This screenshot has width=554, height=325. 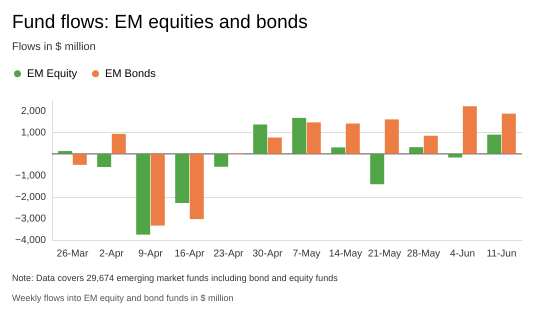 What do you see at coordinates (30, 176) in the screenshot?
I see `y-tick-label: −1,000` at bounding box center [30, 176].